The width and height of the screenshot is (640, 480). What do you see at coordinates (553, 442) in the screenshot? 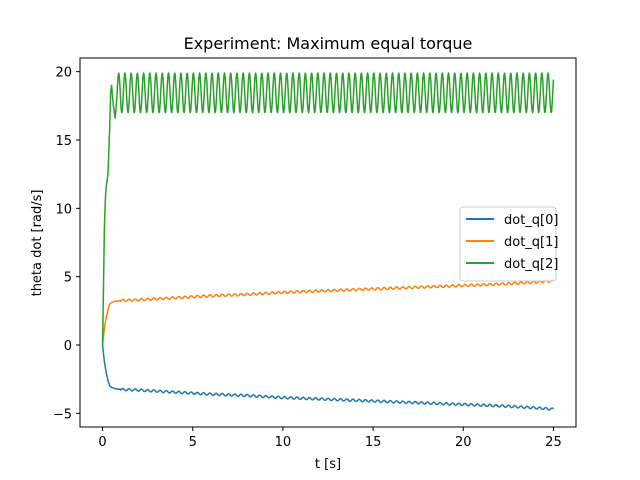
I see `x-tick-label: 25` at bounding box center [553, 442].